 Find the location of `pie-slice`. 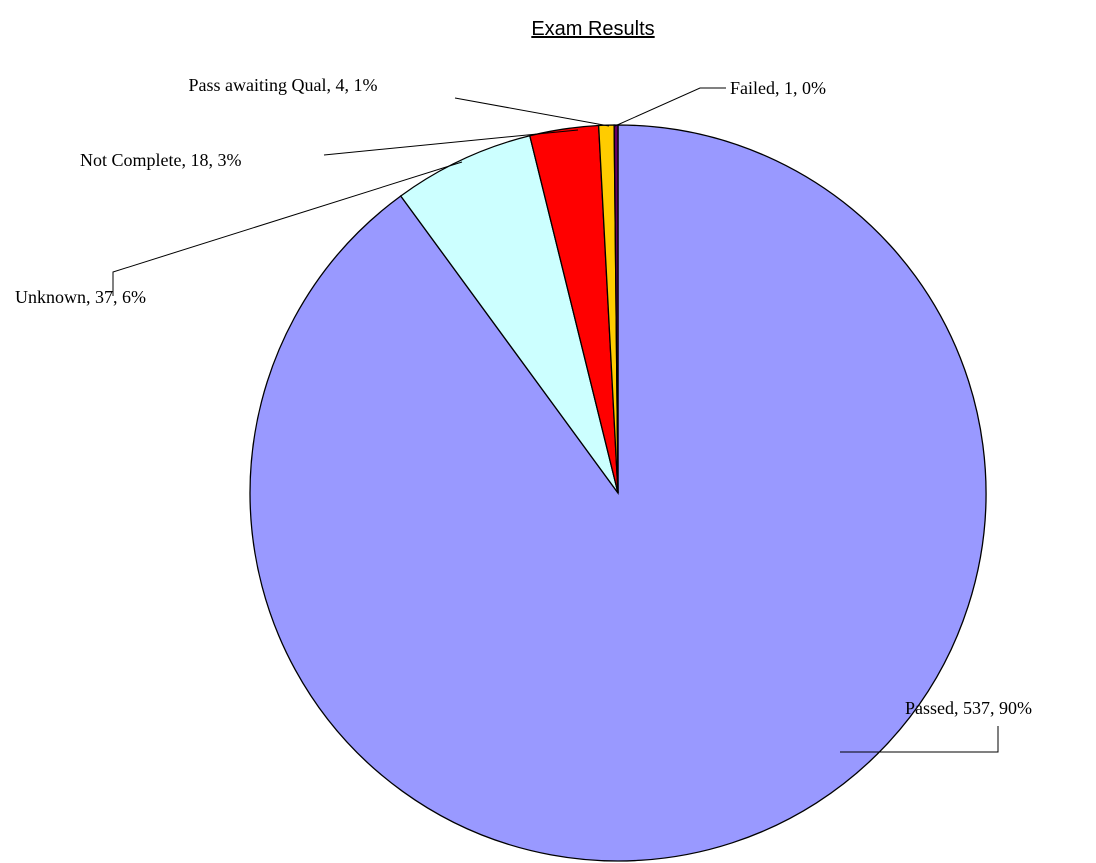

pie-slice is located at coordinates (509, 314).